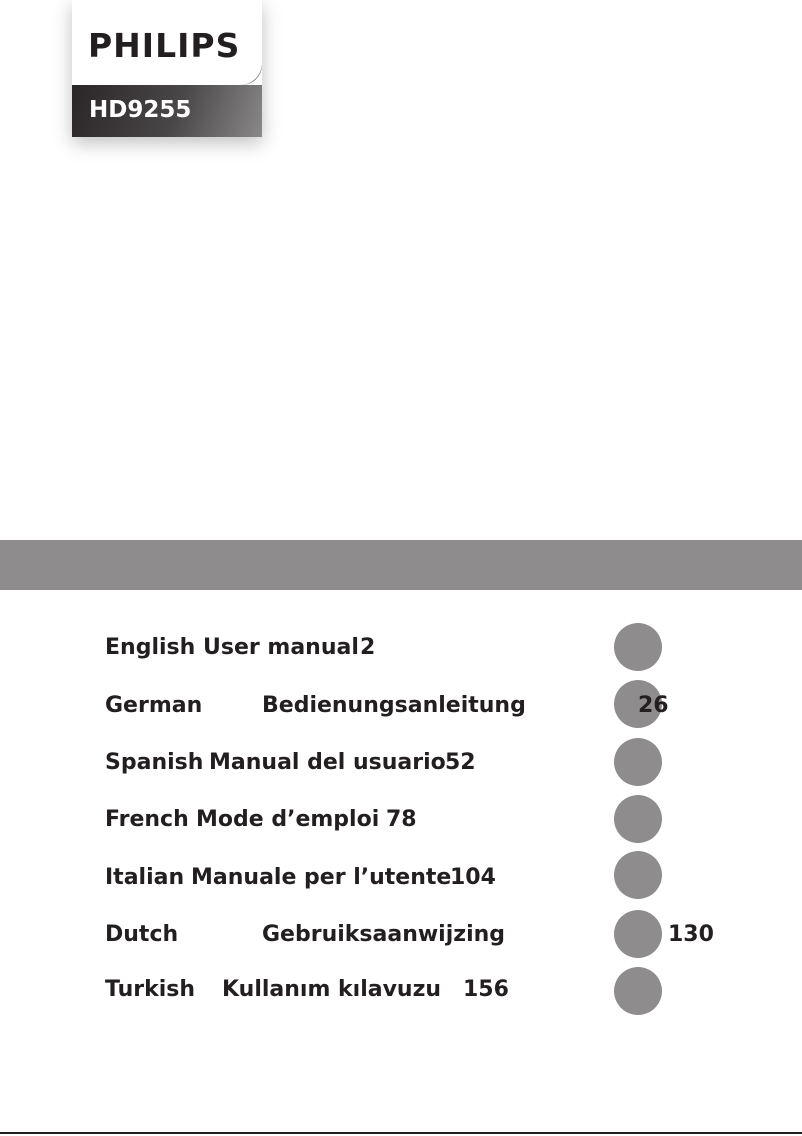 This screenshot has height=1136, width=802. I want to click on language-german: German, so click(154, 705).